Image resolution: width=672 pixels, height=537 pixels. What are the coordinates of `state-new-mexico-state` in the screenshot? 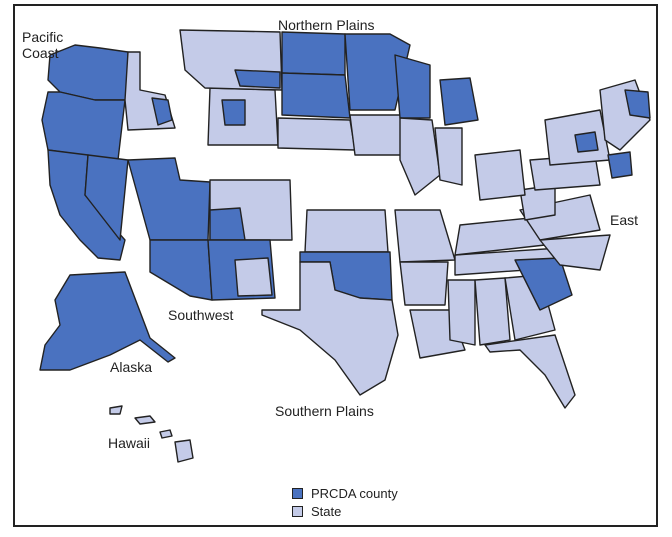 It's located at (253, 277).